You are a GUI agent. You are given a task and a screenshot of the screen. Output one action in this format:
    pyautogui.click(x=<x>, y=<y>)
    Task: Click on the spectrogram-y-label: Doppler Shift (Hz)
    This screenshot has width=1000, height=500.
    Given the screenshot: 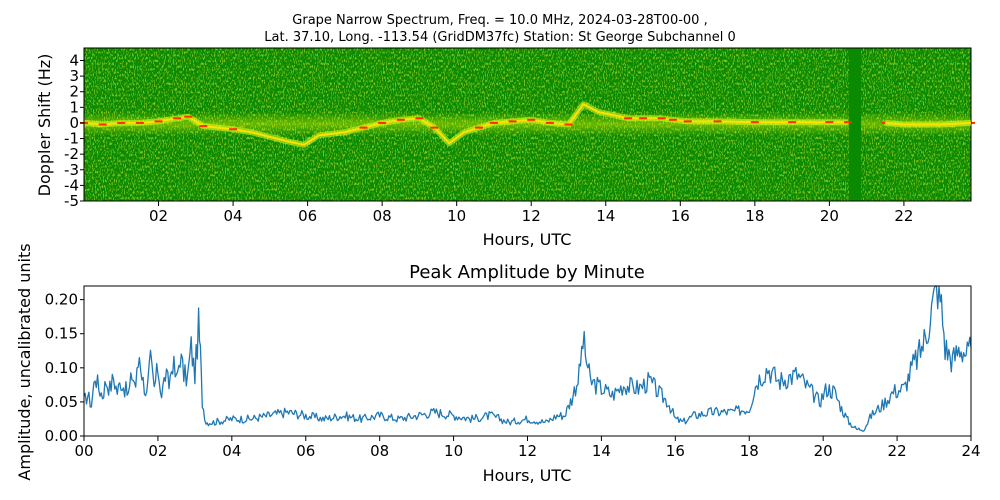 What is the action you would take?
    pyautogui.click(x=44, y=125)
    